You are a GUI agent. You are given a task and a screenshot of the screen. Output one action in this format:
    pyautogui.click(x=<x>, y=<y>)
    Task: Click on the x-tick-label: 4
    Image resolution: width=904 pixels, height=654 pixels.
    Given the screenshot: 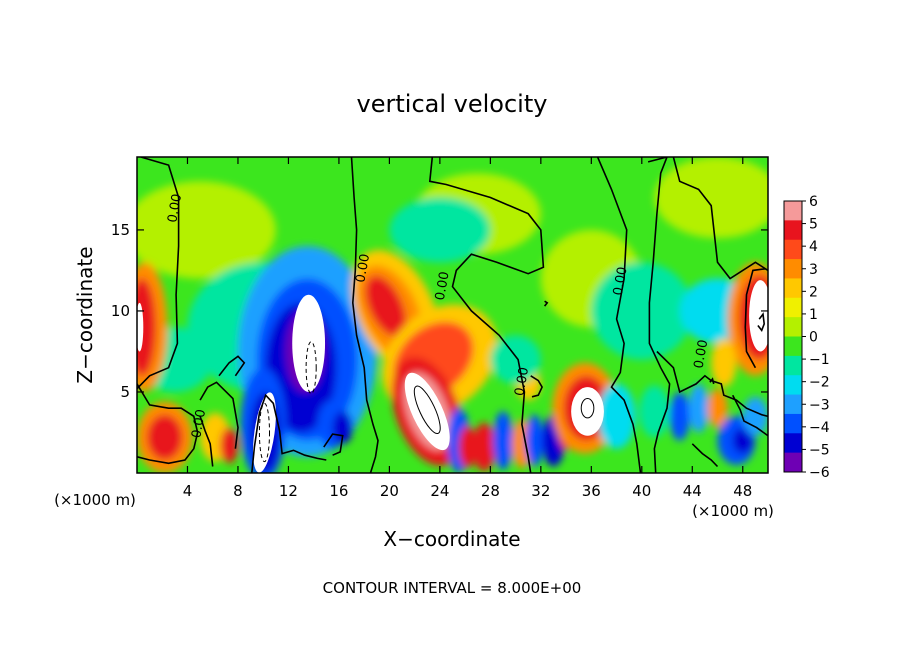 What is the action you would take?
    pyautogui.click(x=188, y=491)
    